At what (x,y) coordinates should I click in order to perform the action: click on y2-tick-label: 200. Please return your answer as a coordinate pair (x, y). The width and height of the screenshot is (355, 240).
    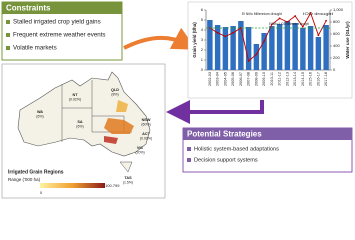
    Looking at the image, I should click on (336, 57).